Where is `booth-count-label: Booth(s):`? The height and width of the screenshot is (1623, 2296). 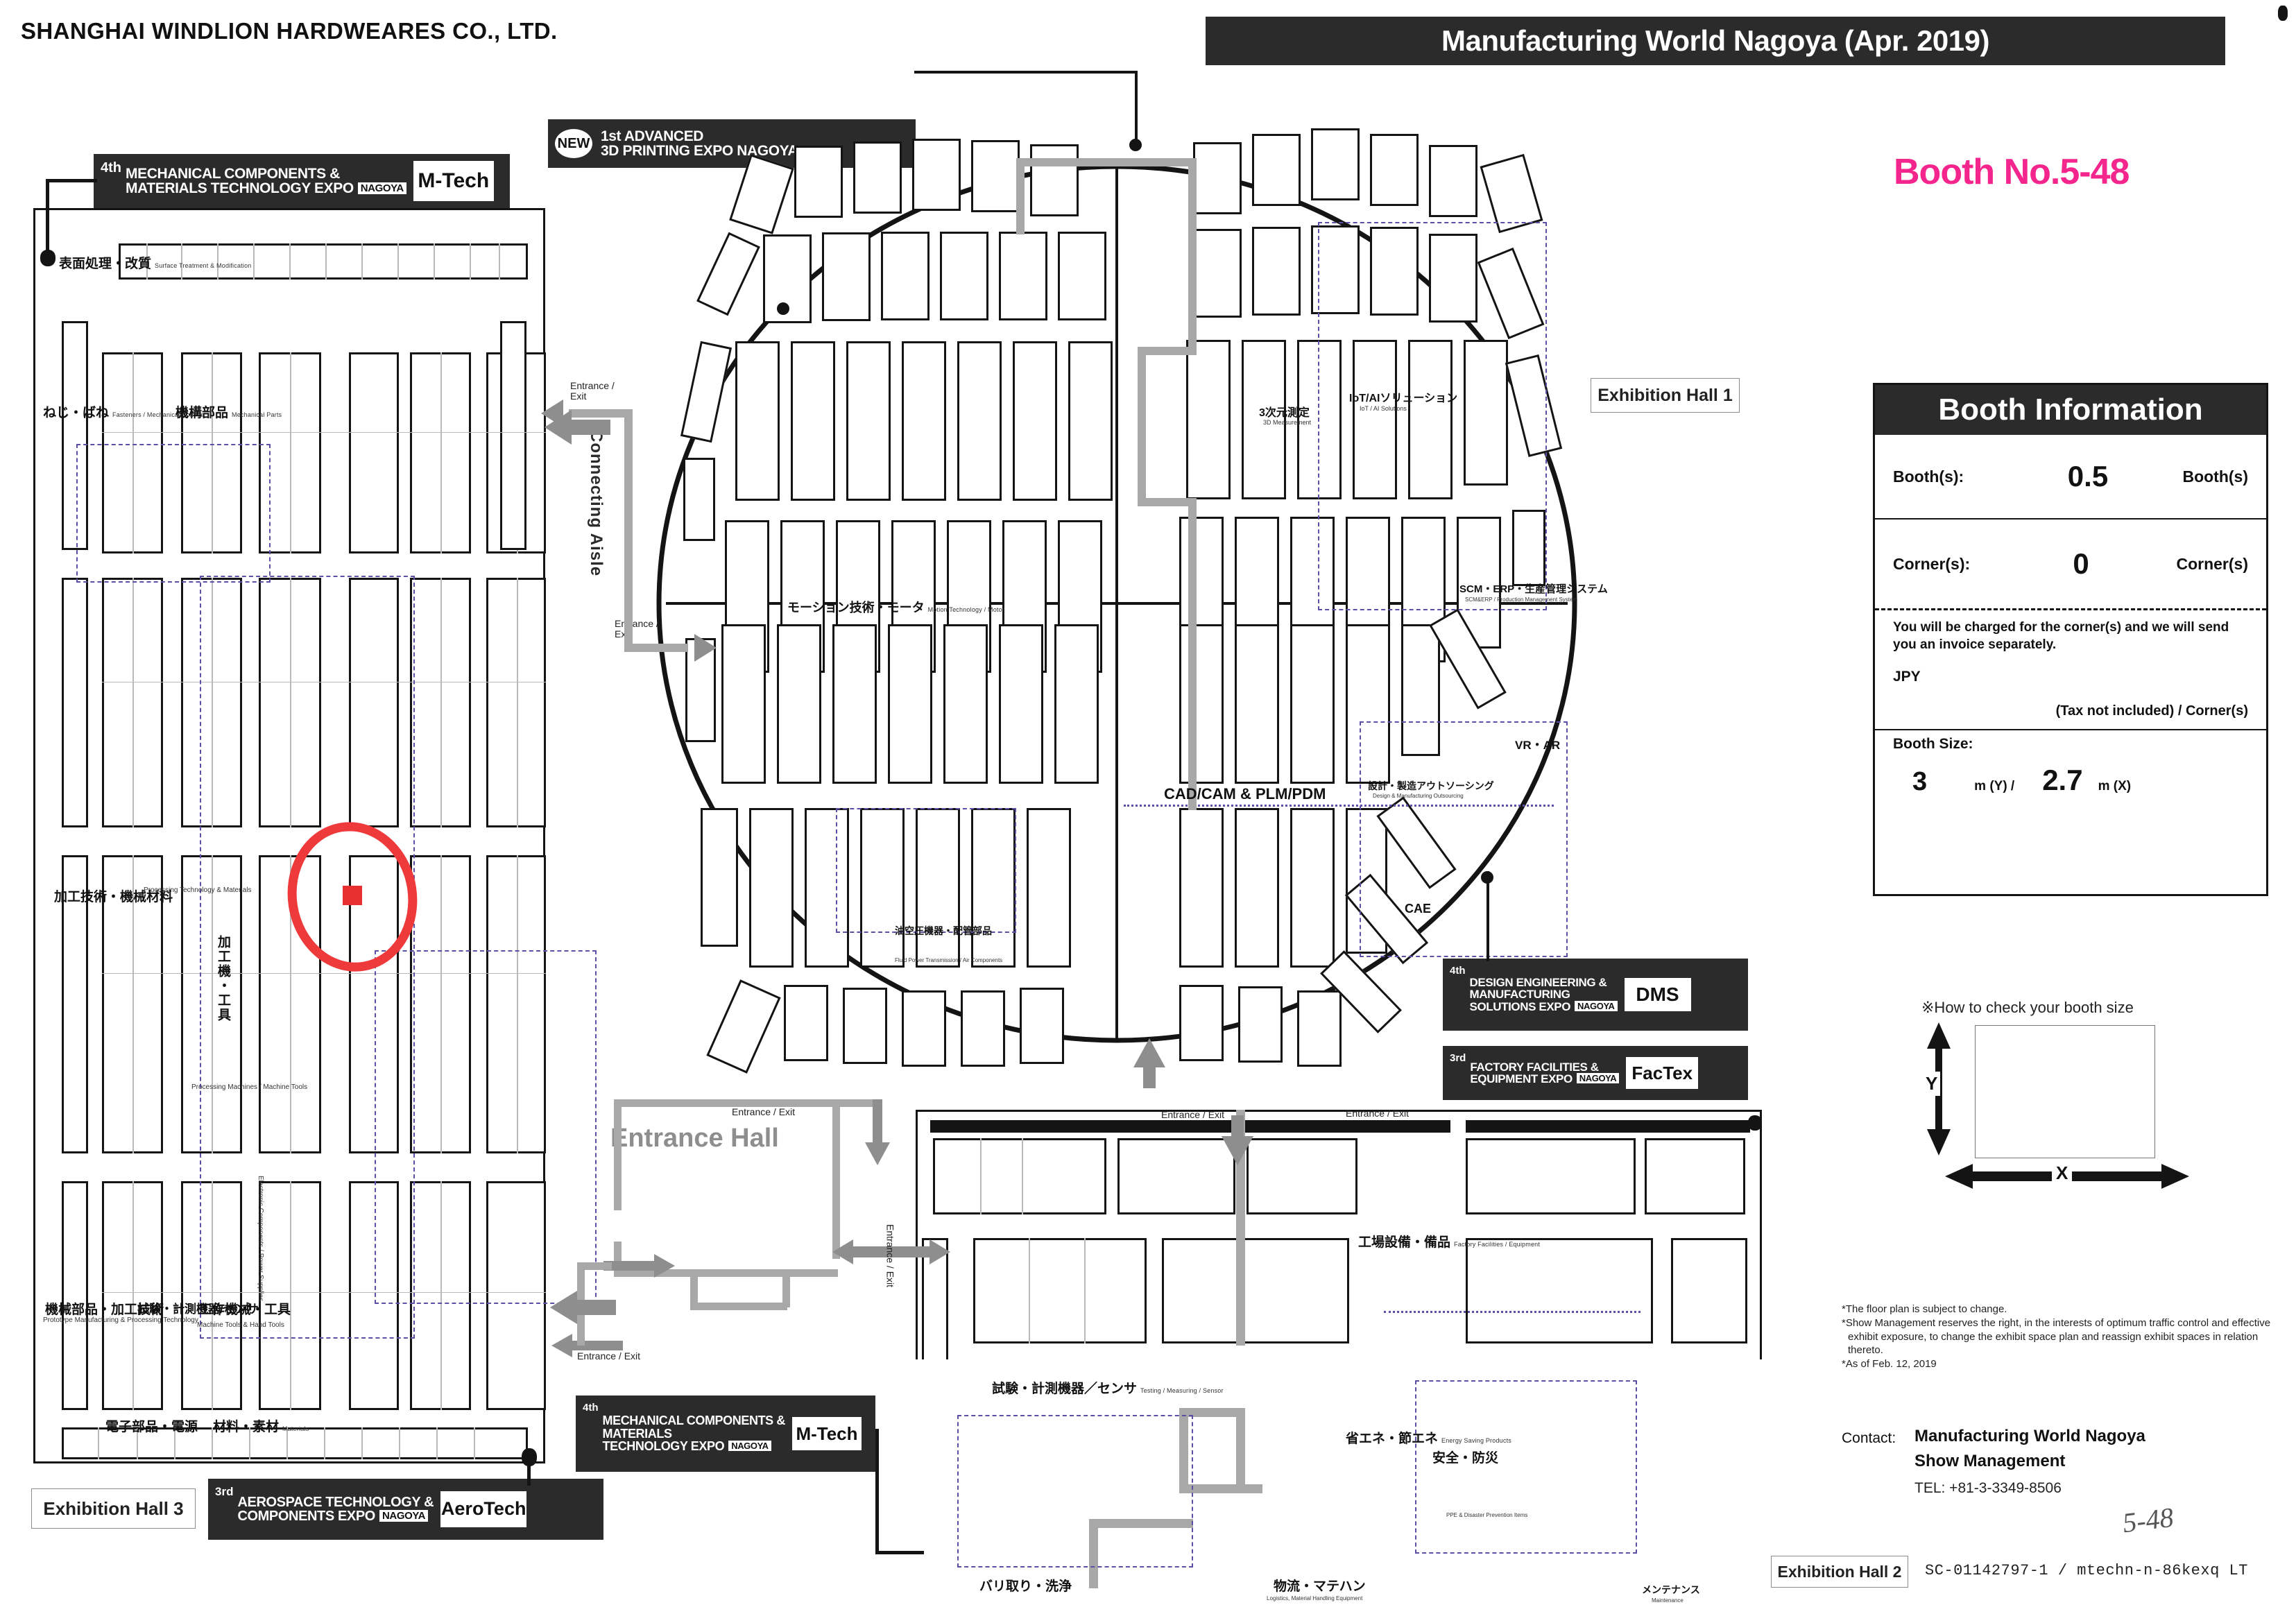
booth-count-label: Booth(s): is located at coordinates (1928, 476).